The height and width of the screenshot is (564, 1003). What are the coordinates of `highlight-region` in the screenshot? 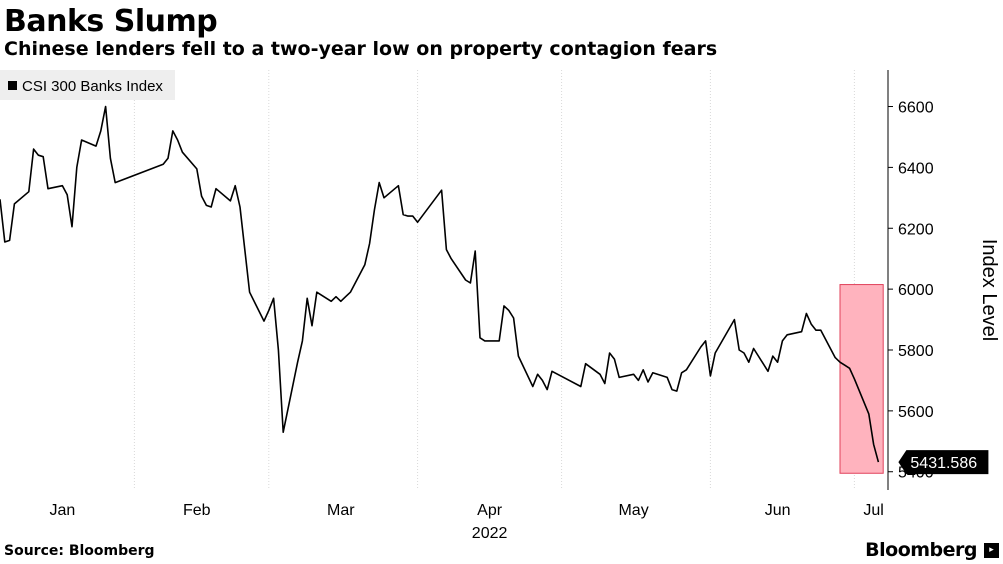 It's located at (861, 379).